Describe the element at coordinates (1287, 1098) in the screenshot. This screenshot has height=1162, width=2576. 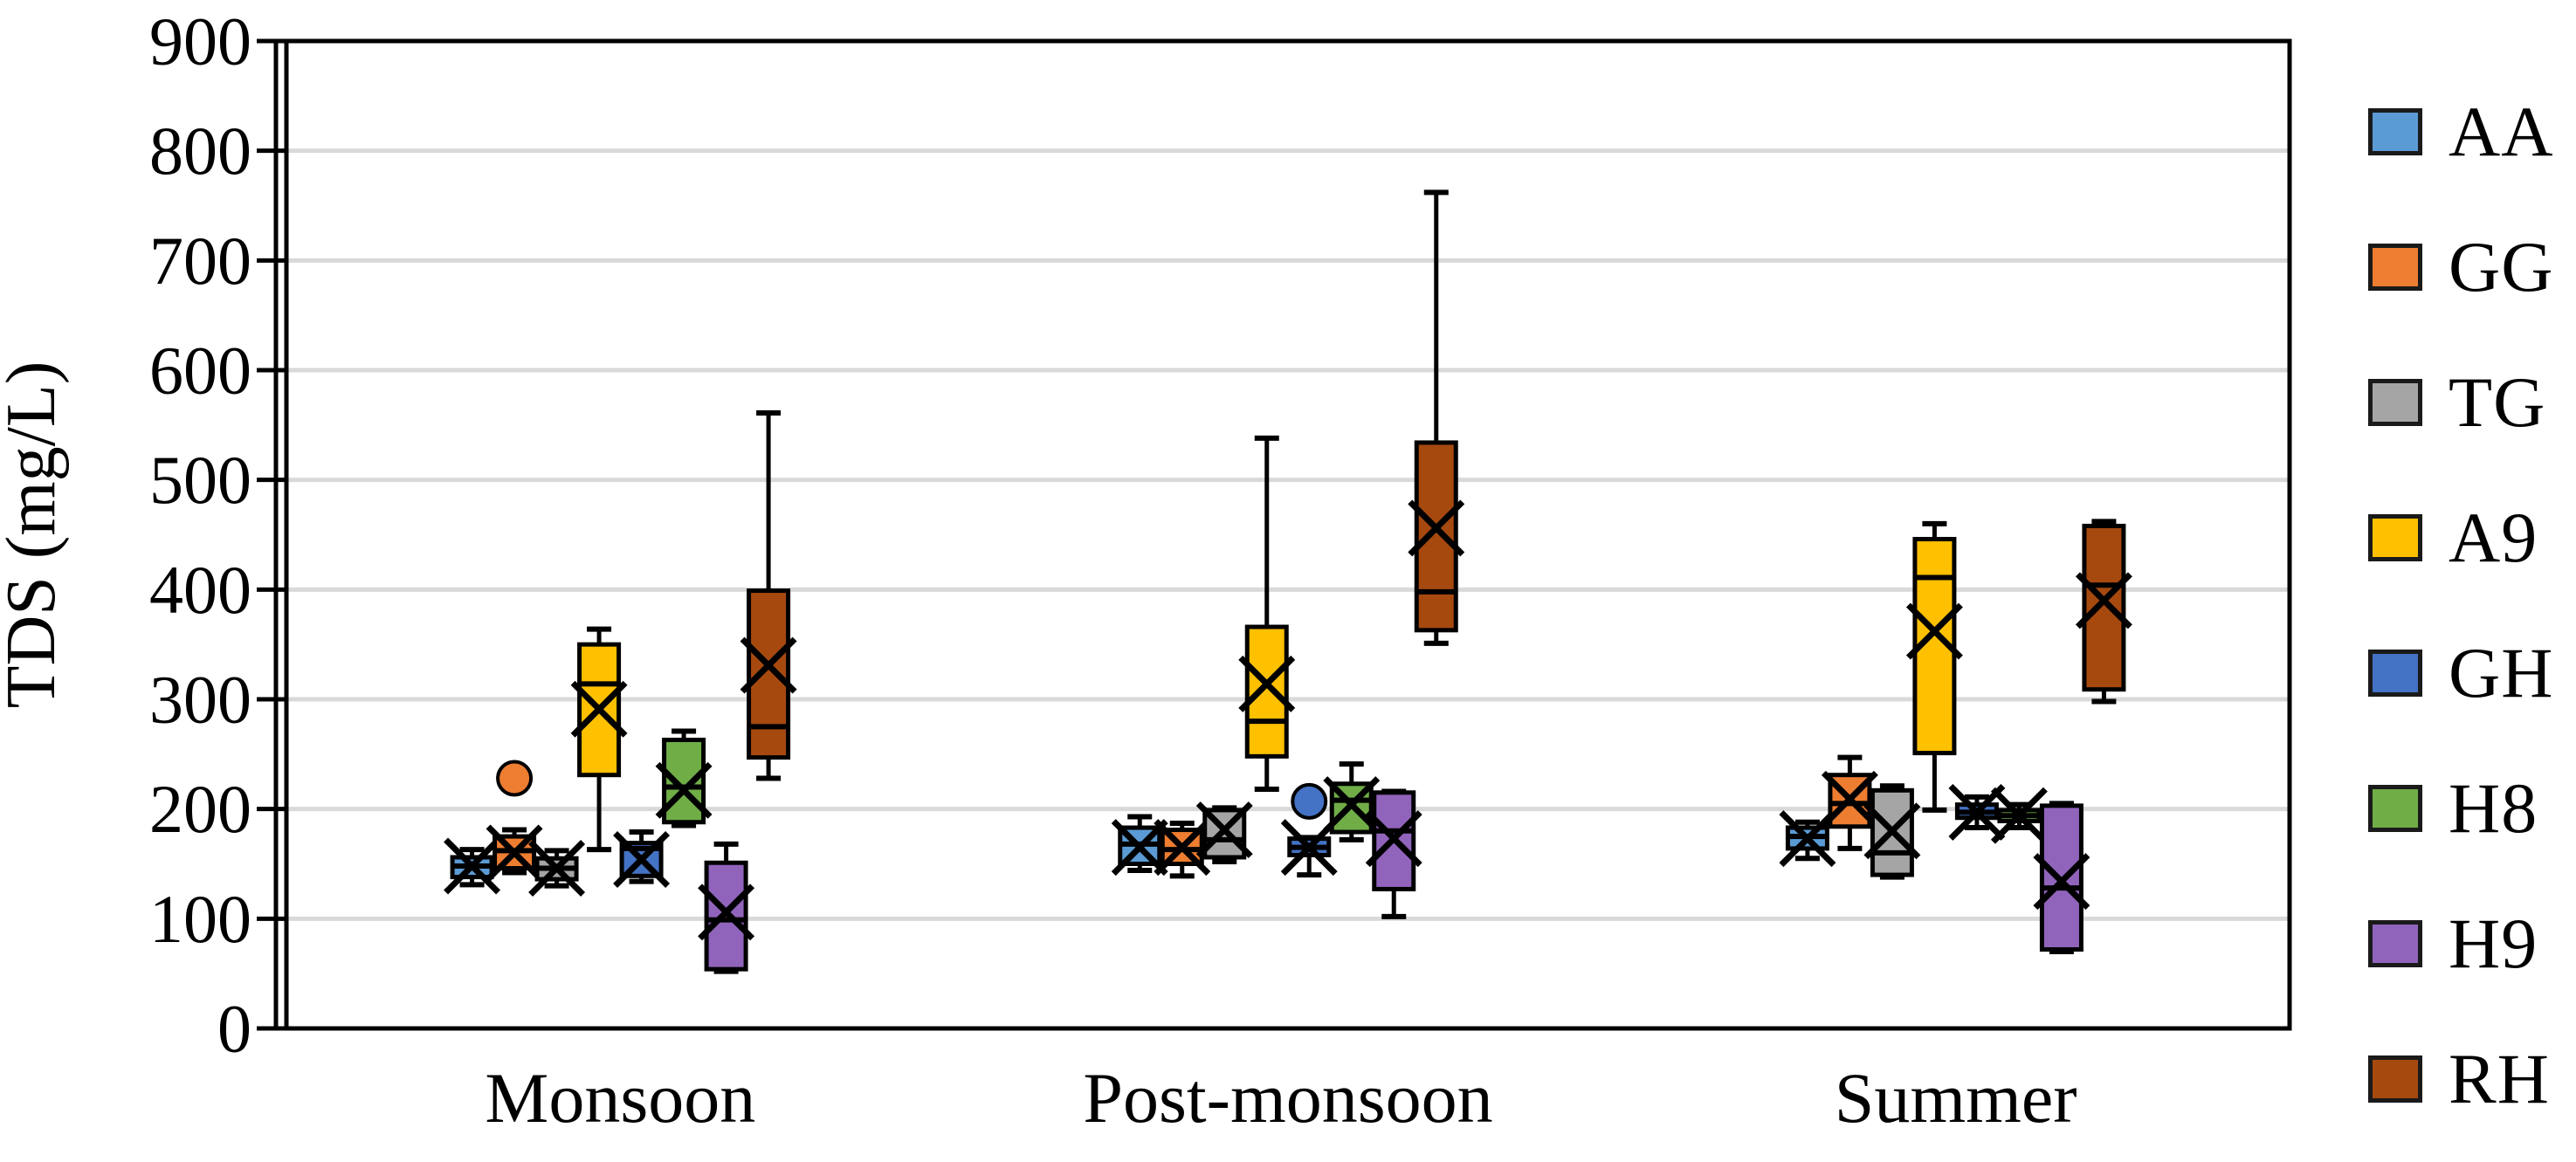
I see `x-category-label-post-monsoon: Post-monsoon` at that location.